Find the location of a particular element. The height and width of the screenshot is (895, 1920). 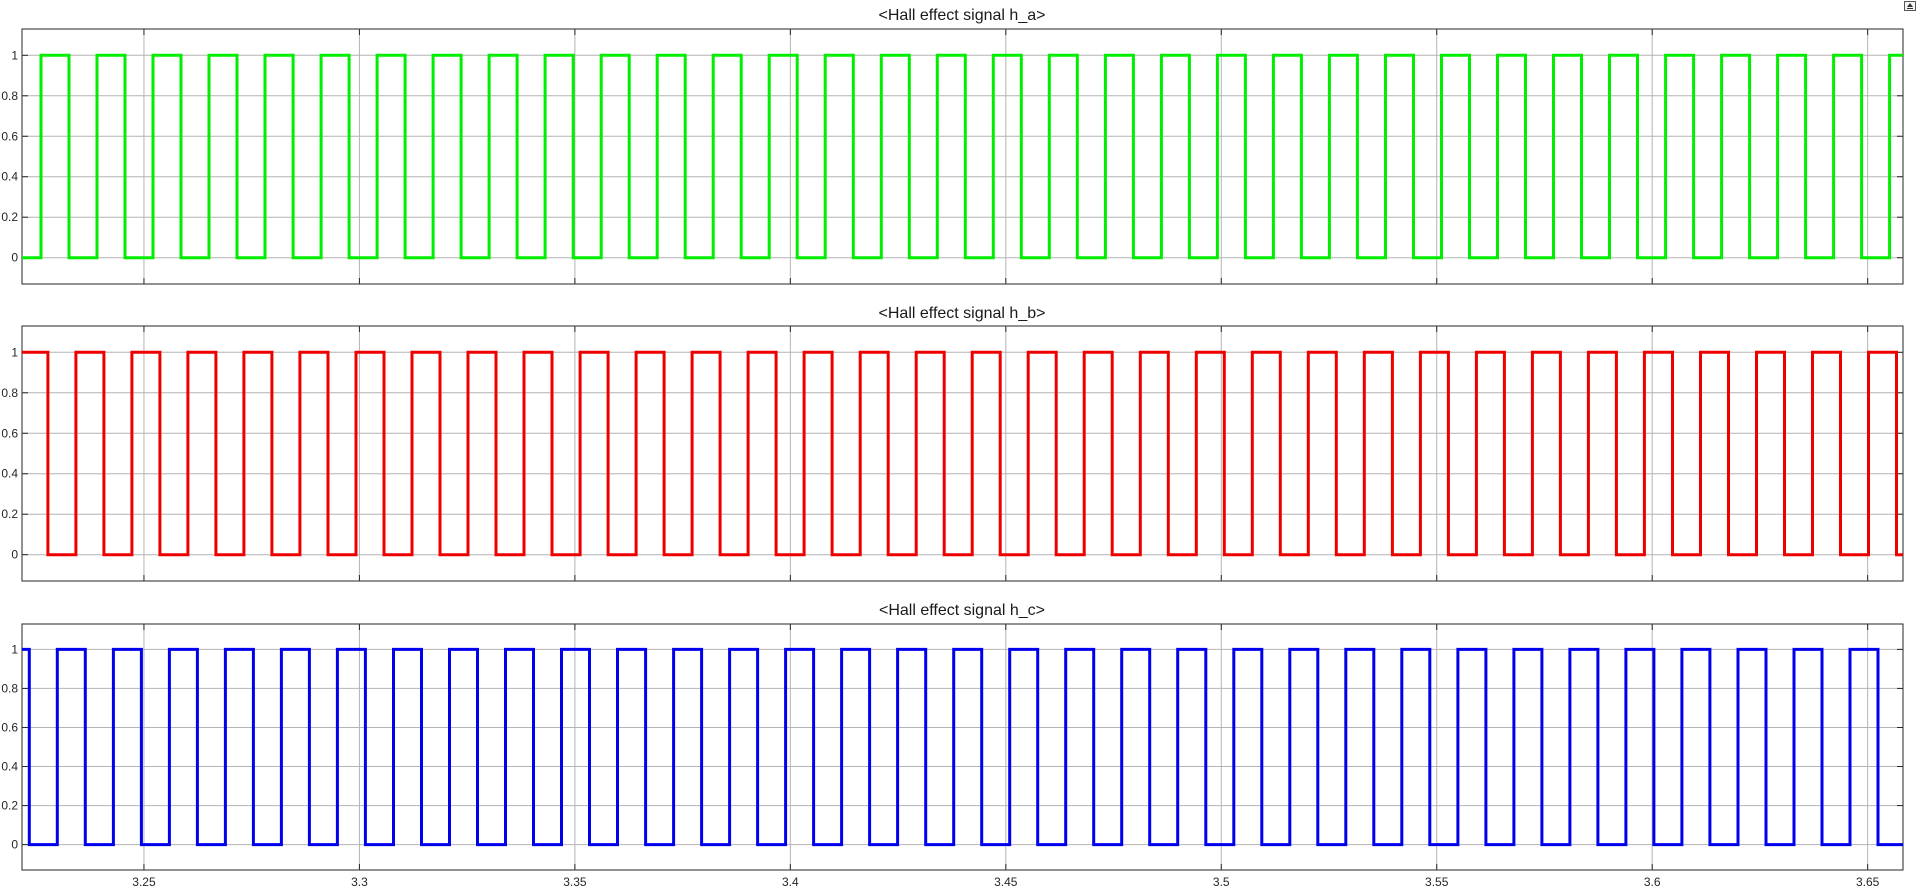

title-h_a: <Hall effect signal h_a> is located at coordinates (962, 15).